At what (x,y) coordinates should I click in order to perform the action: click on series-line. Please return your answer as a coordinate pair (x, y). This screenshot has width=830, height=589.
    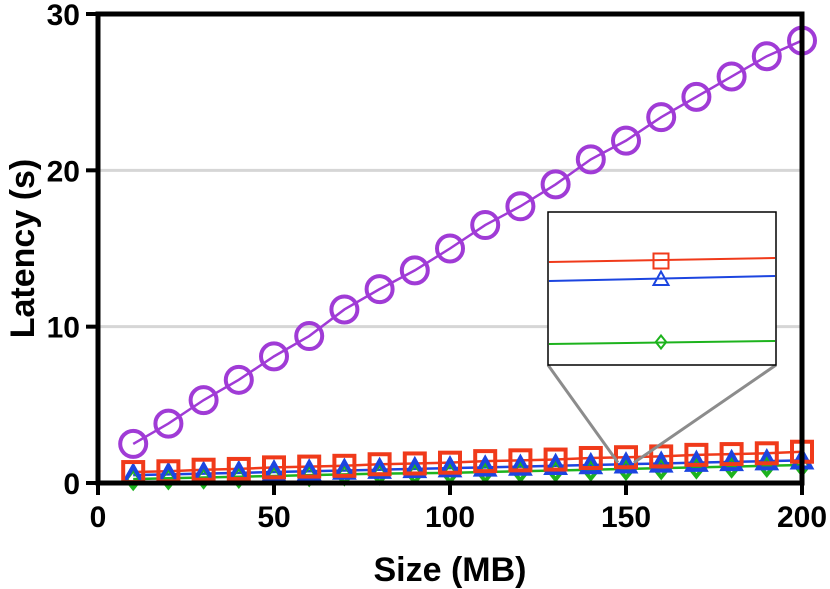
    Looking at the image, I should click on (468, 462).